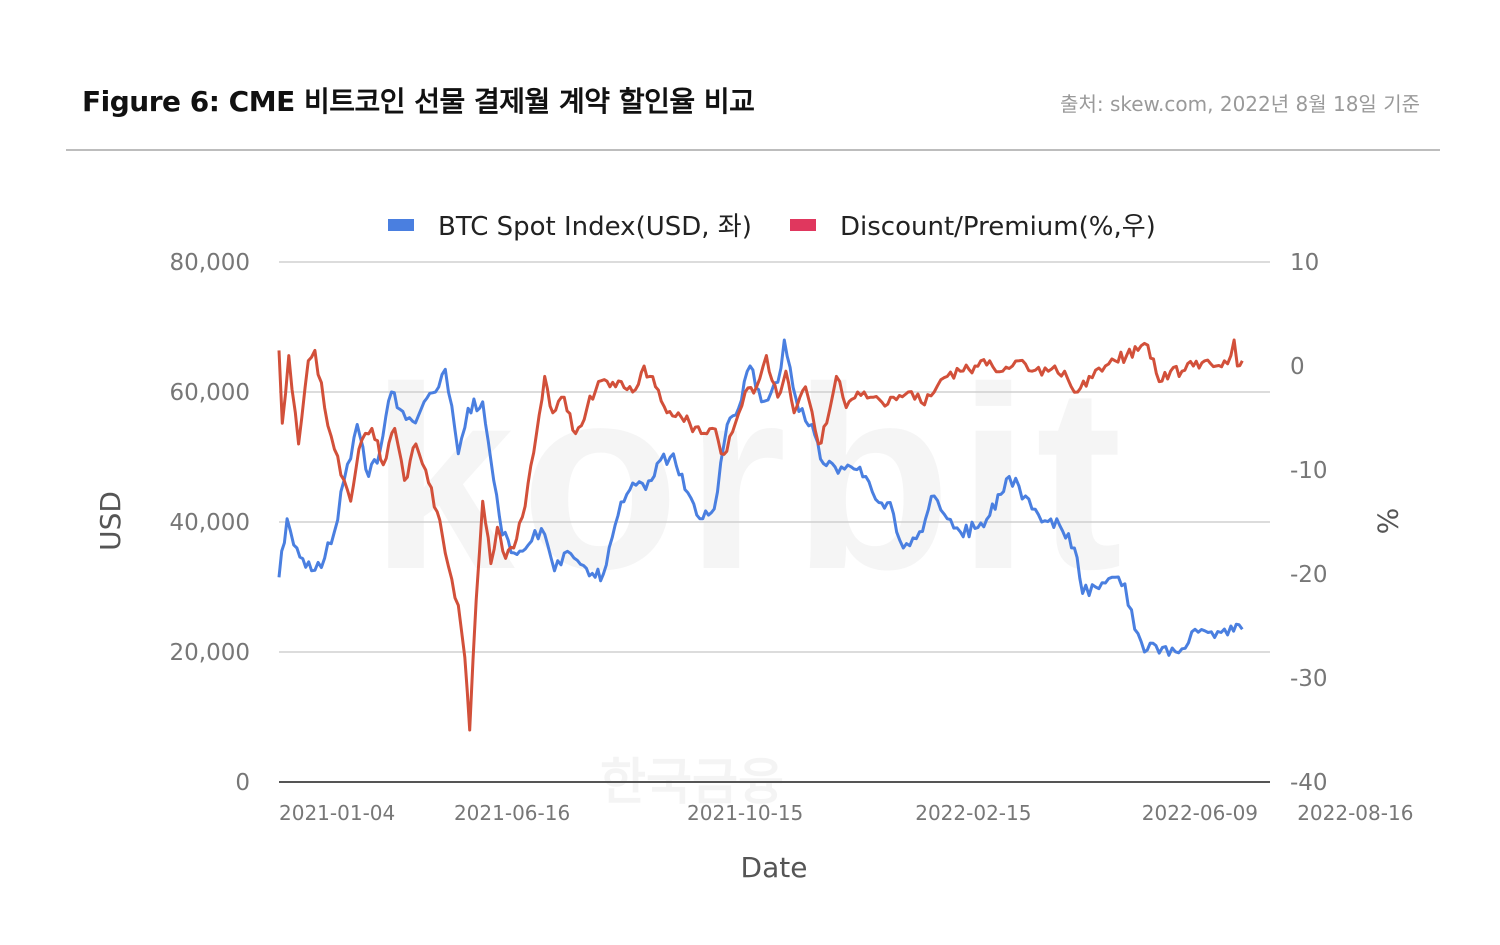  Describe the element at coordinates (1200, 813) in the screenshot. I see `x-tick-label: 2022-06-09` at that location.